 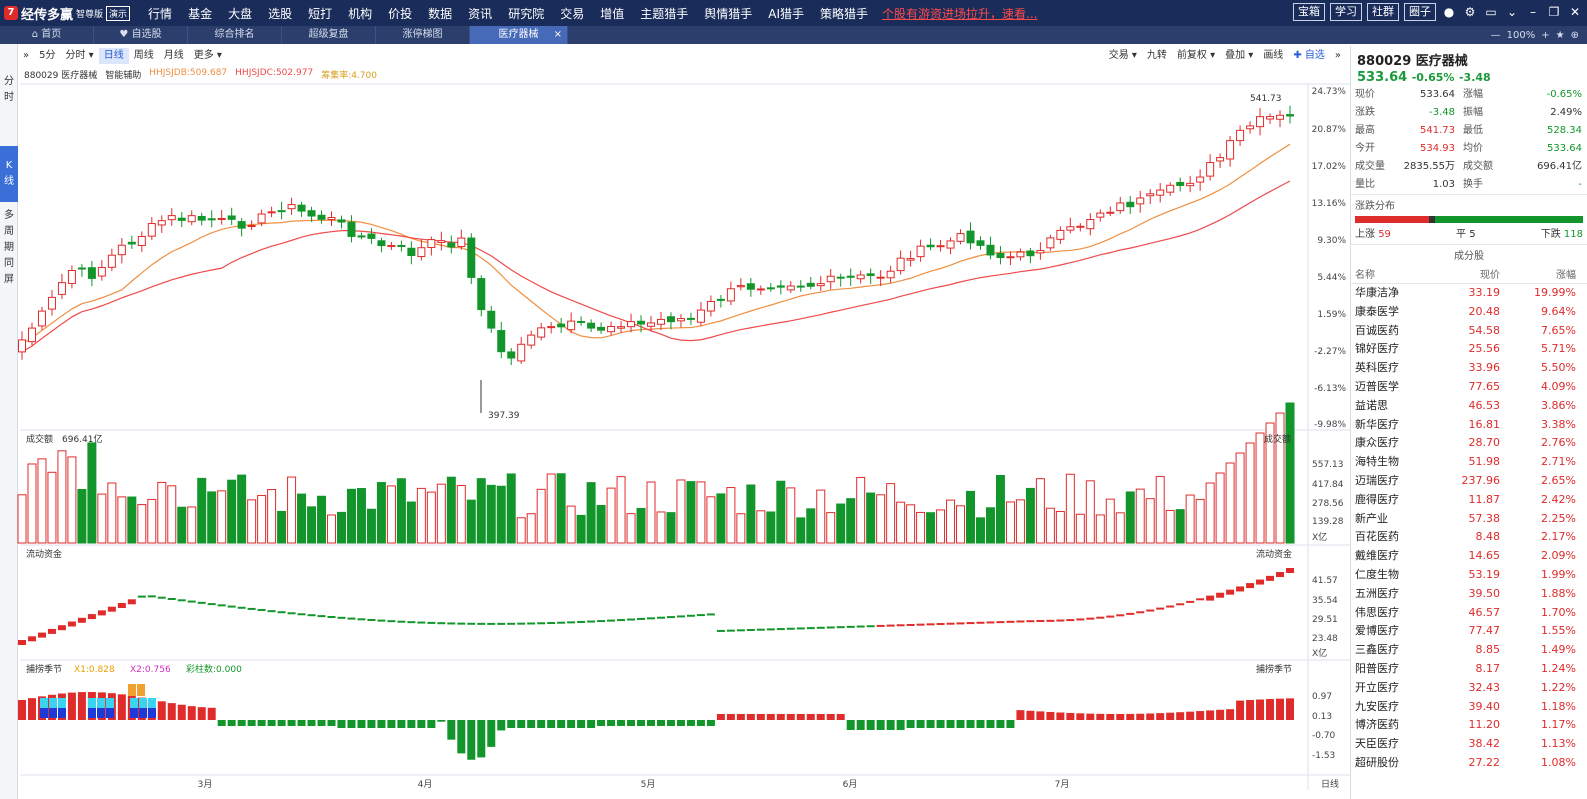 What do you see at coordinates (1469, 744) in the screenshot?
I see `list-item: 天臣医疗 38.42 1.13%` at bounding box center [1469, 744].